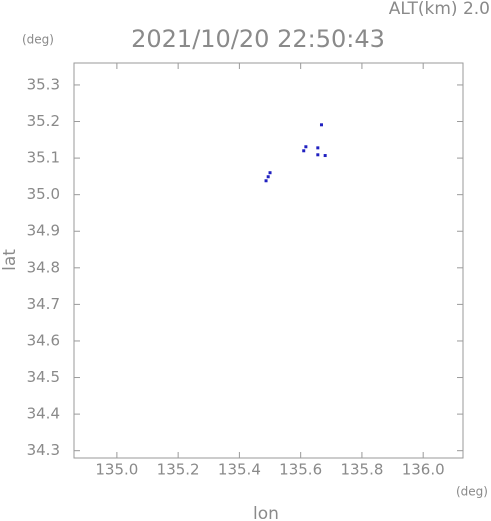  Describe the element at coordinates (300, 470) in the screenshot. I see `x-tick-label: 135.6` at that location.